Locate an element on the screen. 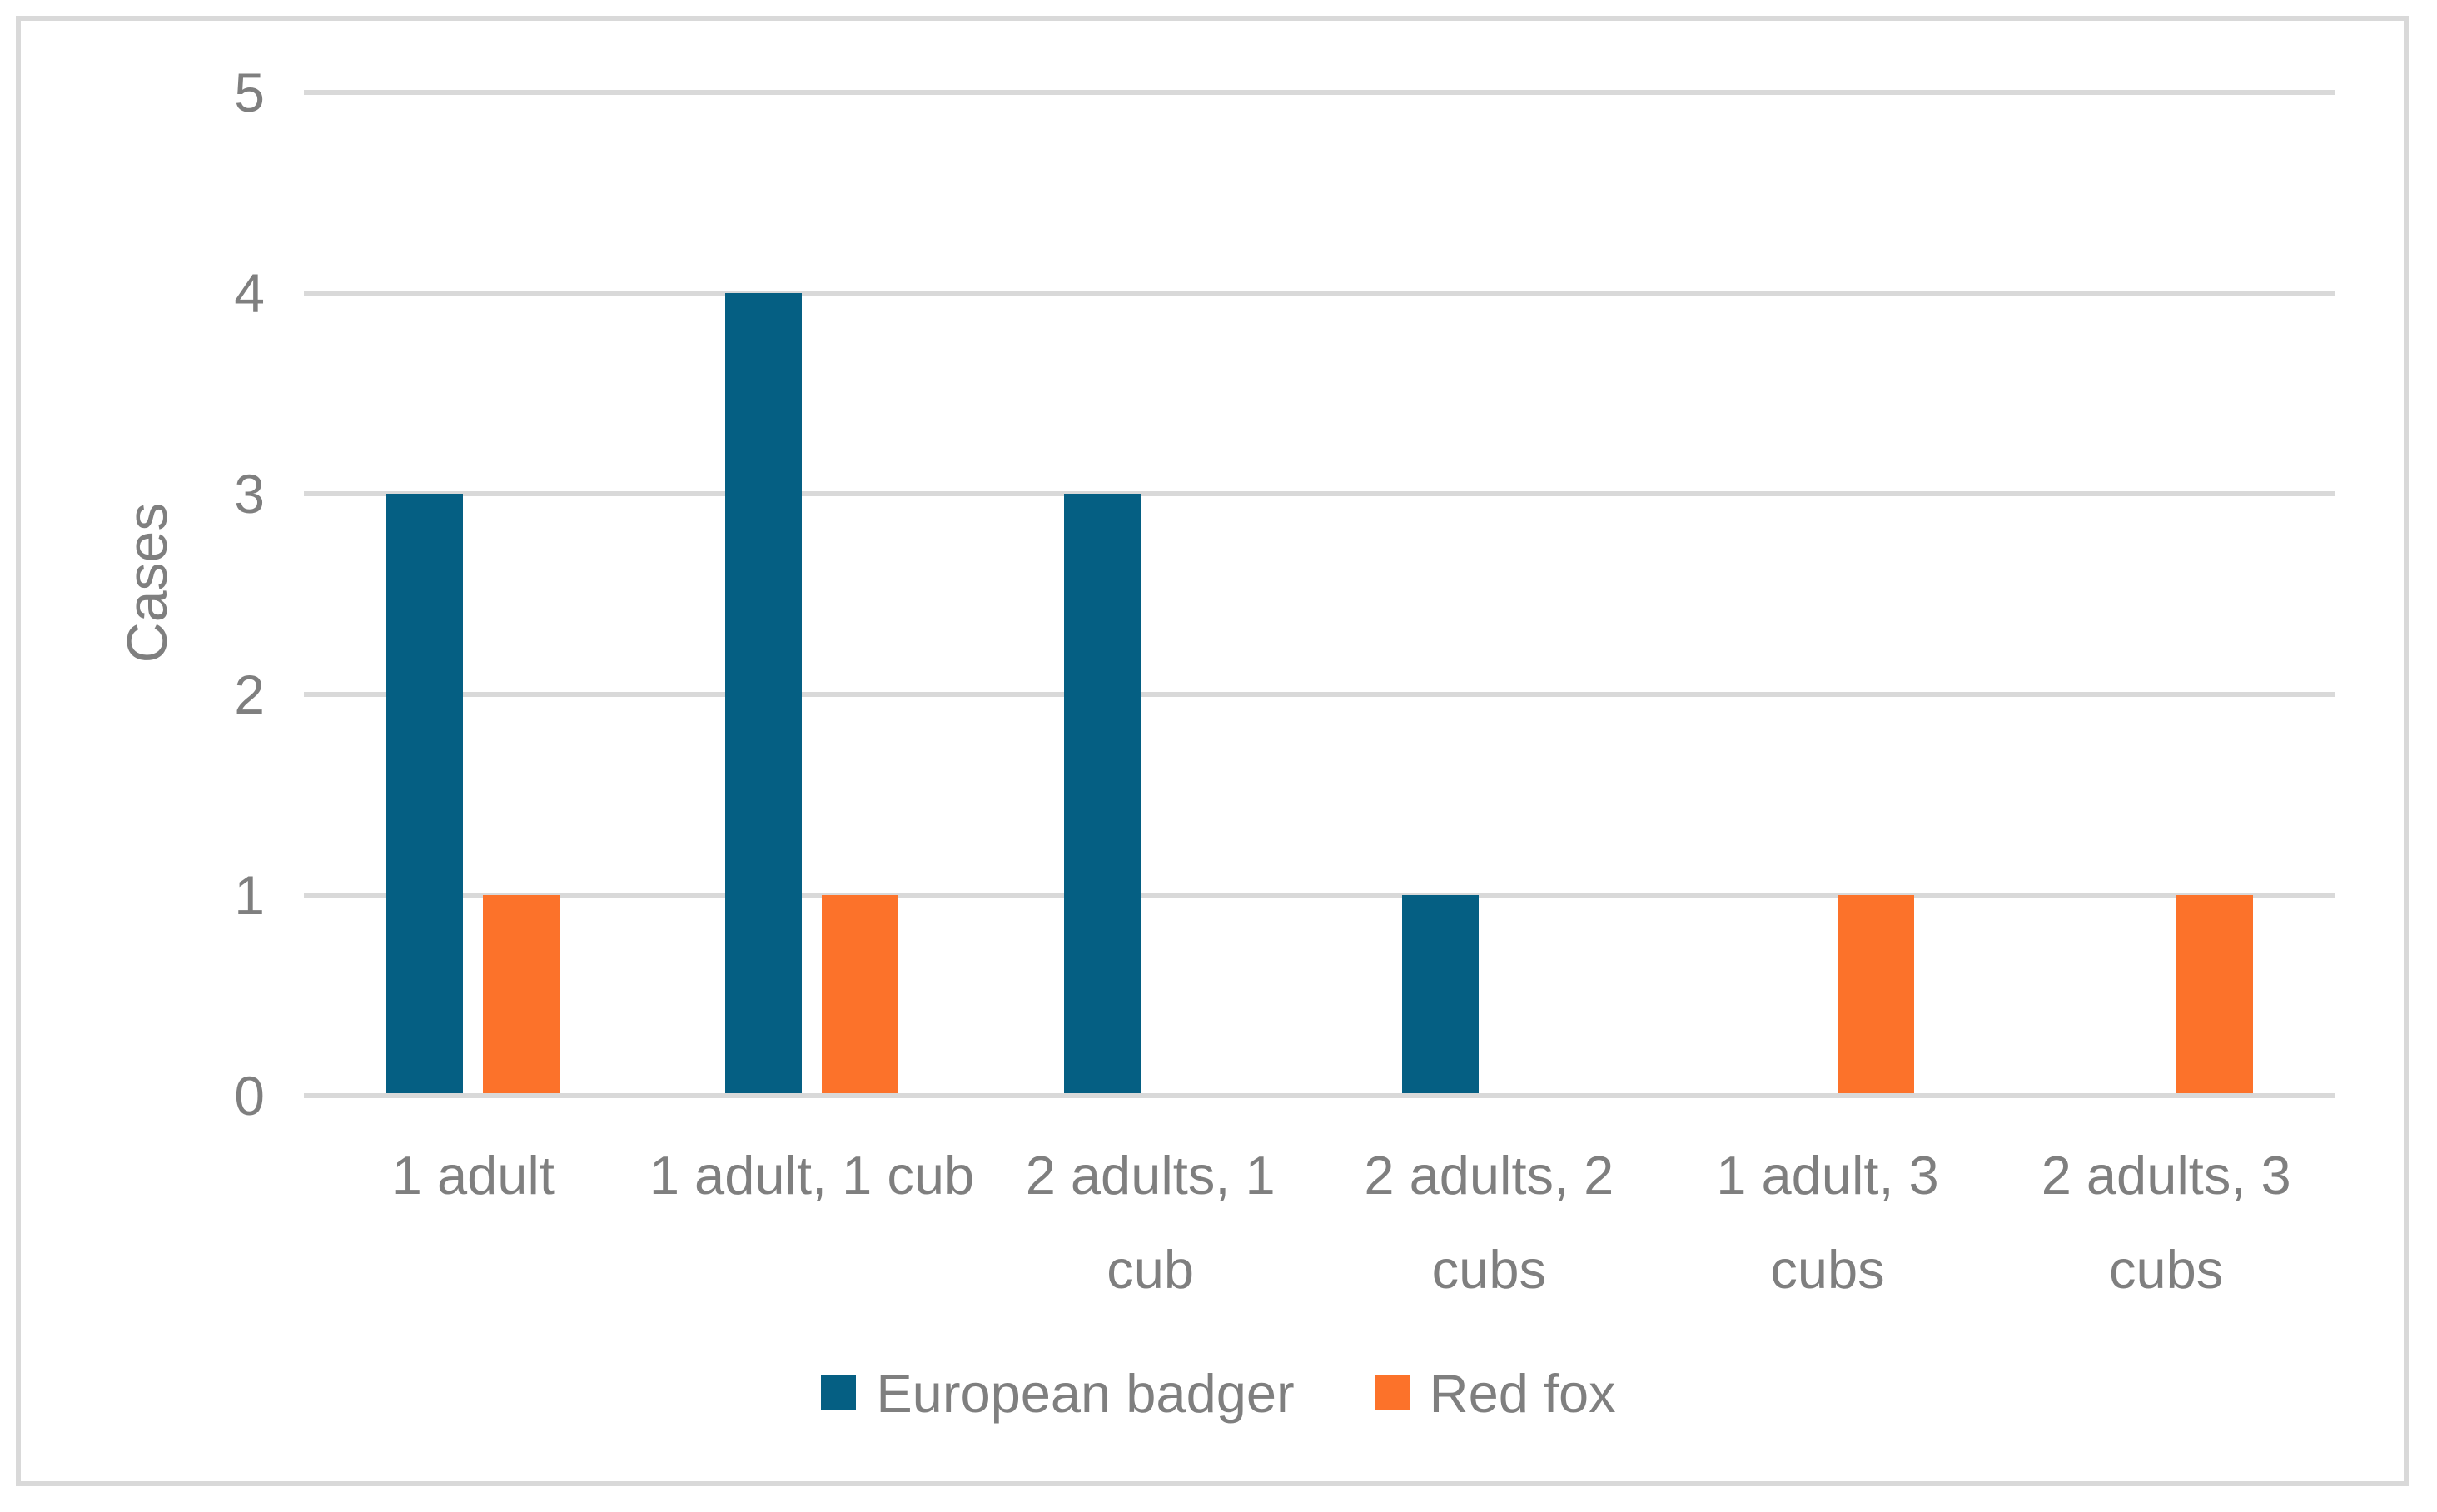 Image resolution: width=2437 pixels, height=1512 pixels. legend: European badger Red fox is located at coordinates (1219, 1393).